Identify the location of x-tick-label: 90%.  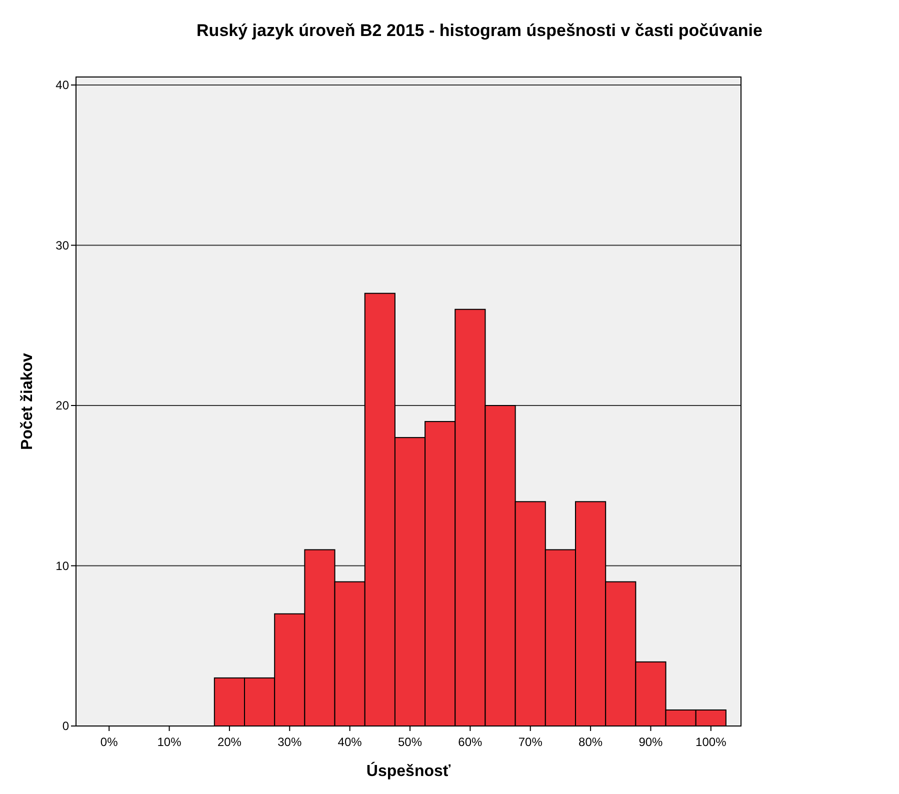
(651, 742).